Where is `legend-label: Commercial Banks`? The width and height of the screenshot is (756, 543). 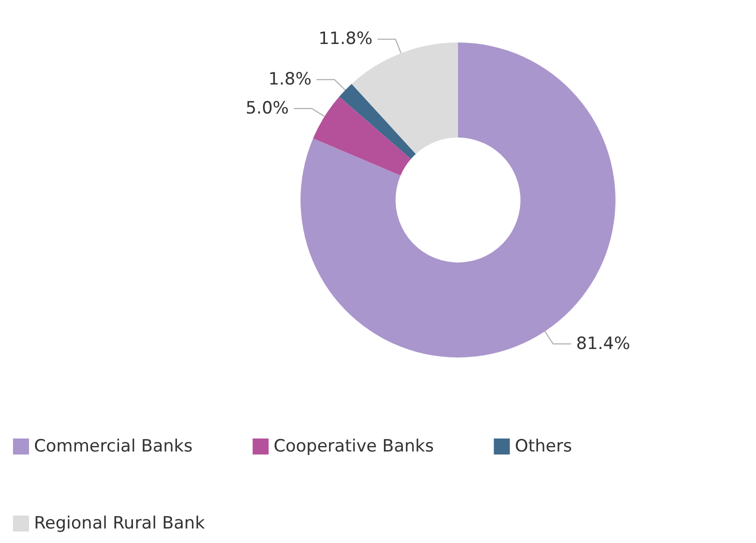 legend-label: Commercial Banks is located at coordinates (113, 446).